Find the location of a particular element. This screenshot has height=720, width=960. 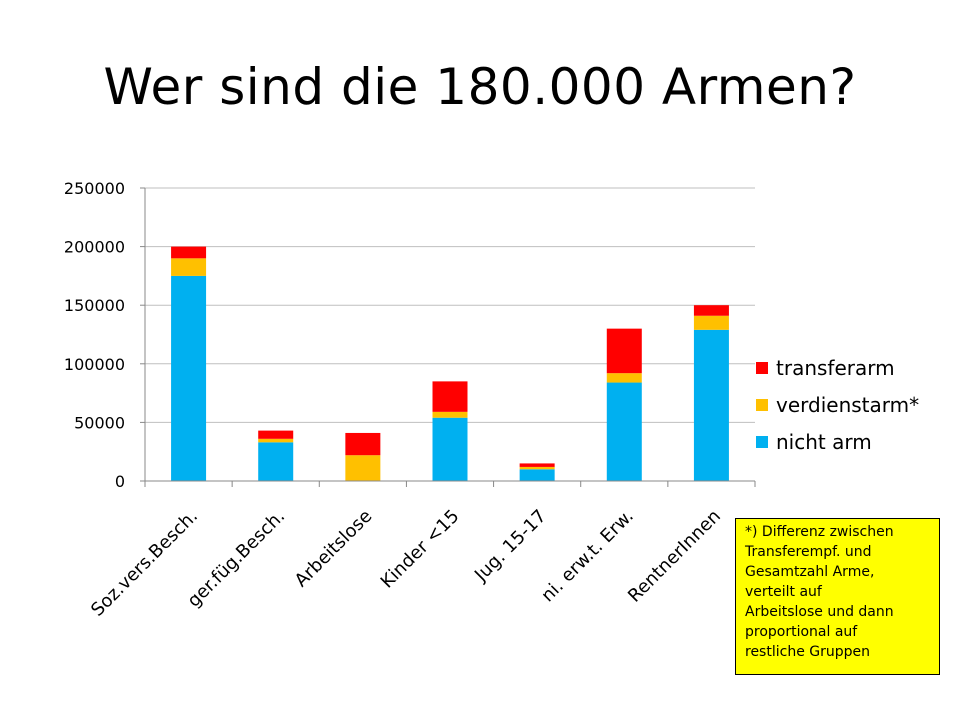

x-tick-label: Kinder <15 is located at coordinates (420, 549).